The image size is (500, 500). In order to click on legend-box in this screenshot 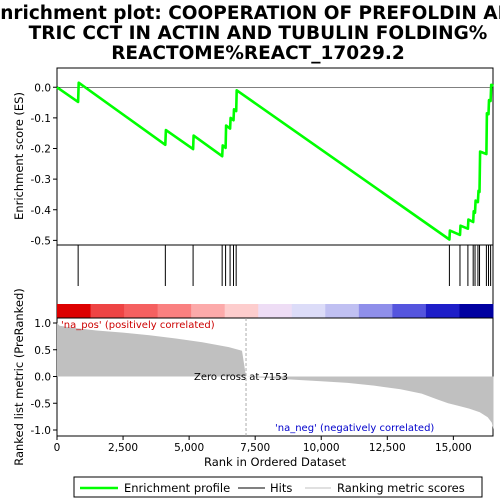, I will do `click(278, 487)`.